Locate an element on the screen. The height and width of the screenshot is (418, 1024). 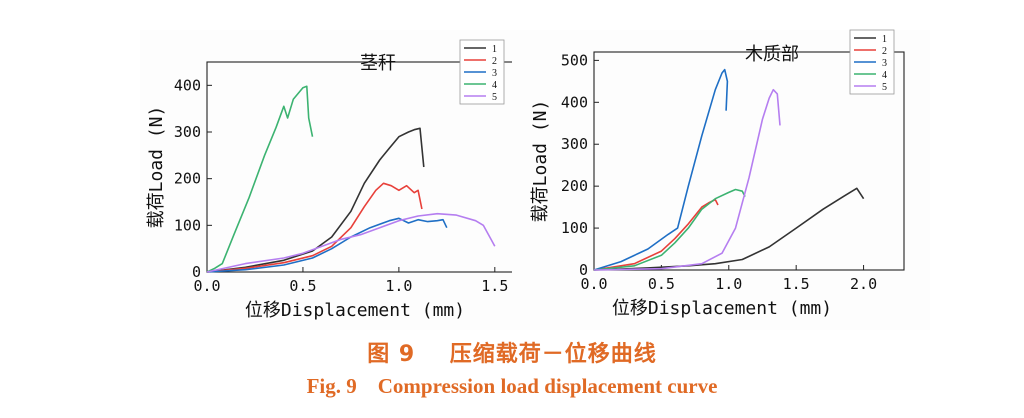
x-tick-label: 2.0 is located at coordinates (863, 284).